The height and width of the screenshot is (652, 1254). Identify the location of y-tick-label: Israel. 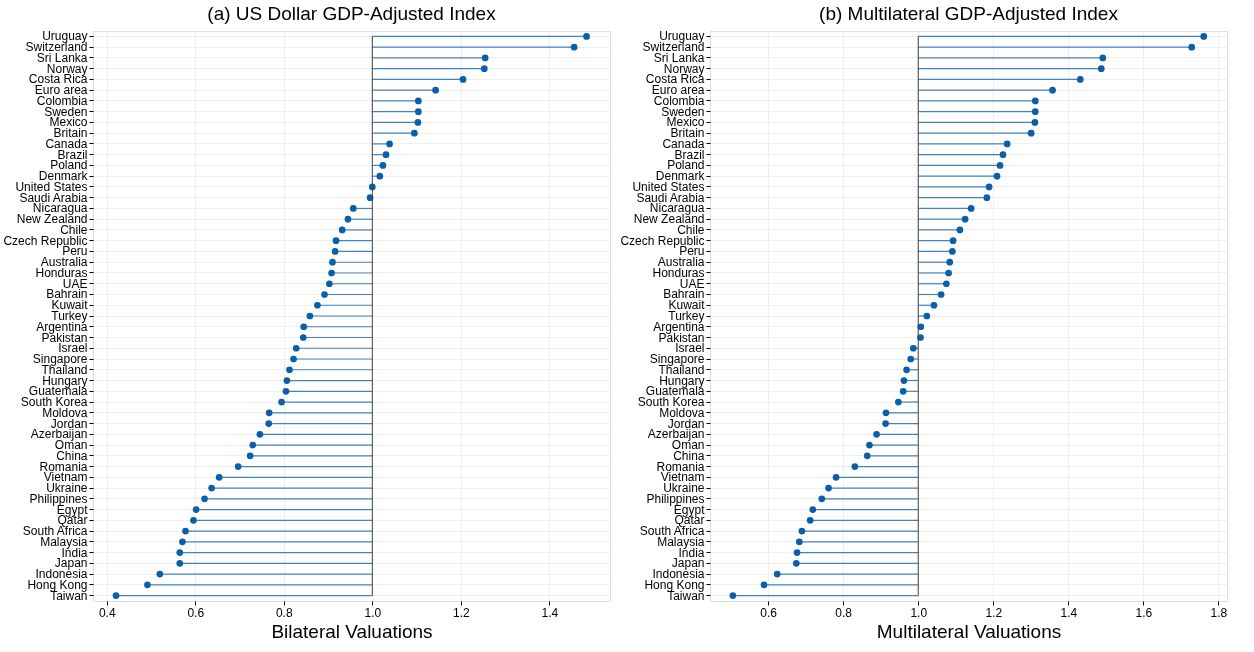
(690, 348).